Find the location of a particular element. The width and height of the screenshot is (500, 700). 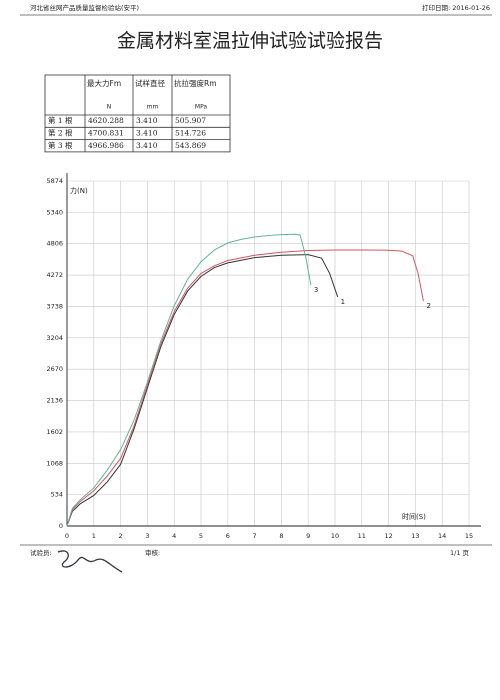

x-tick-label: 2 is located at coordinates (121, 536).